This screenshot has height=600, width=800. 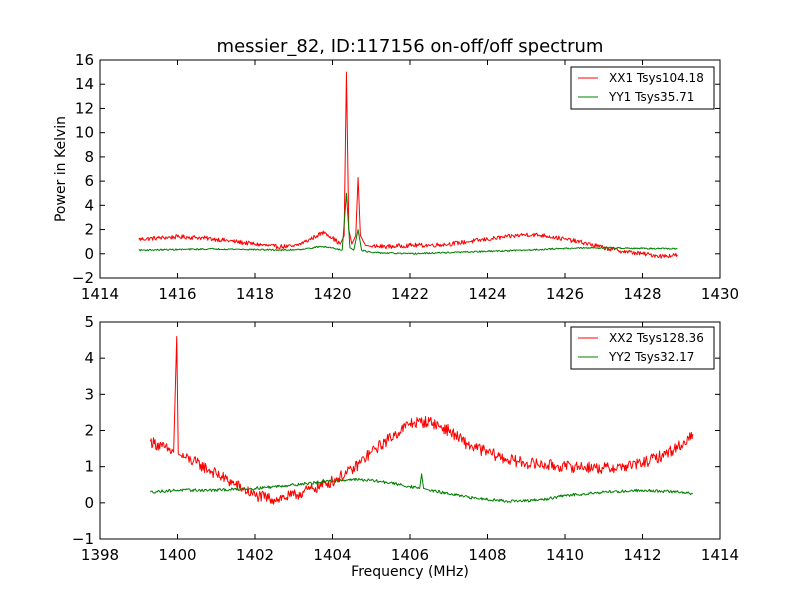 I want to click on top-legend: XX1 Tsys104.18 YY1 Tsys35.71, so click(x=642, y=88).